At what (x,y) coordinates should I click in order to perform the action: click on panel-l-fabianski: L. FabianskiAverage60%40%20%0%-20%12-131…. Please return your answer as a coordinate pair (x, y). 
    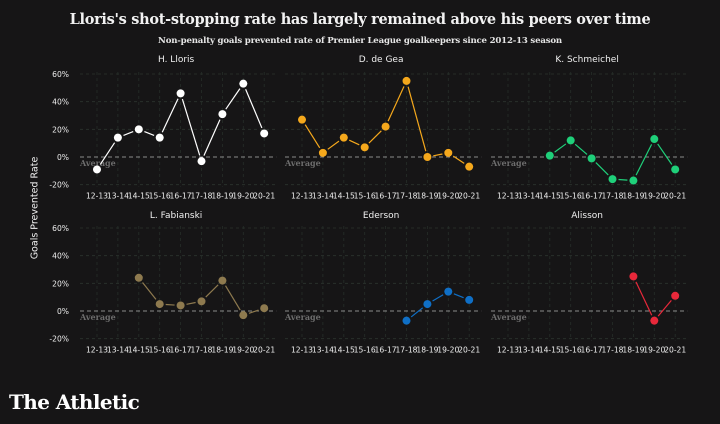
    Looking at the image, I should click on (163, 283).